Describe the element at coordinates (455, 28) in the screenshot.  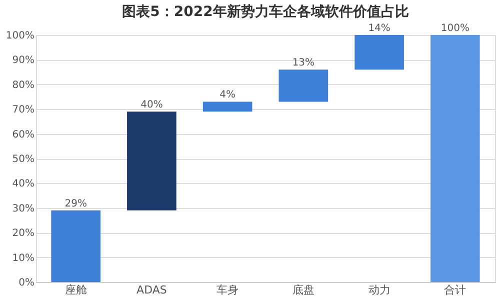
I see `data-label: 100%` at that location.